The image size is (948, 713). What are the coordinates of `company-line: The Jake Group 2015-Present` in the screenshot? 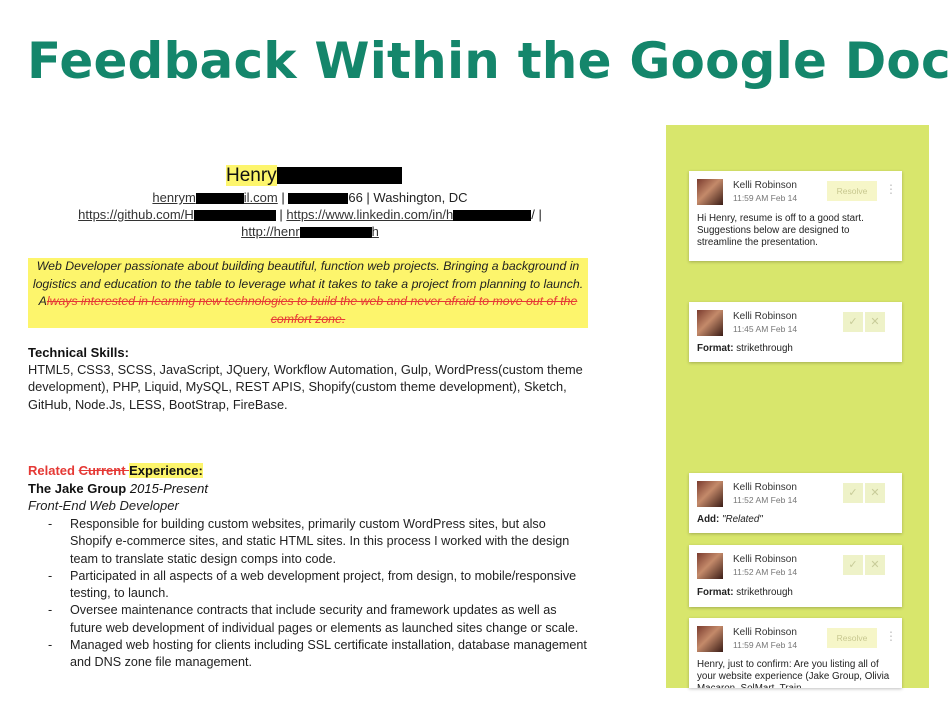 It's located at (118, 488).